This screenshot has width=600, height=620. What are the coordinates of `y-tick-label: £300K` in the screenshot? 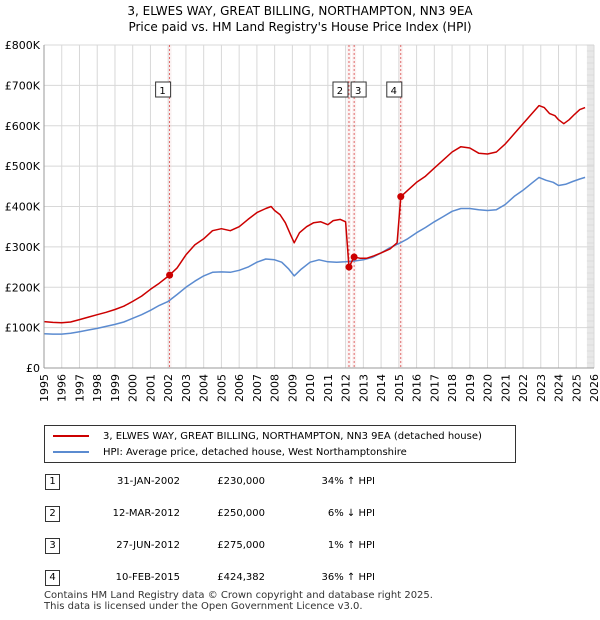 It's located at (23, 247).